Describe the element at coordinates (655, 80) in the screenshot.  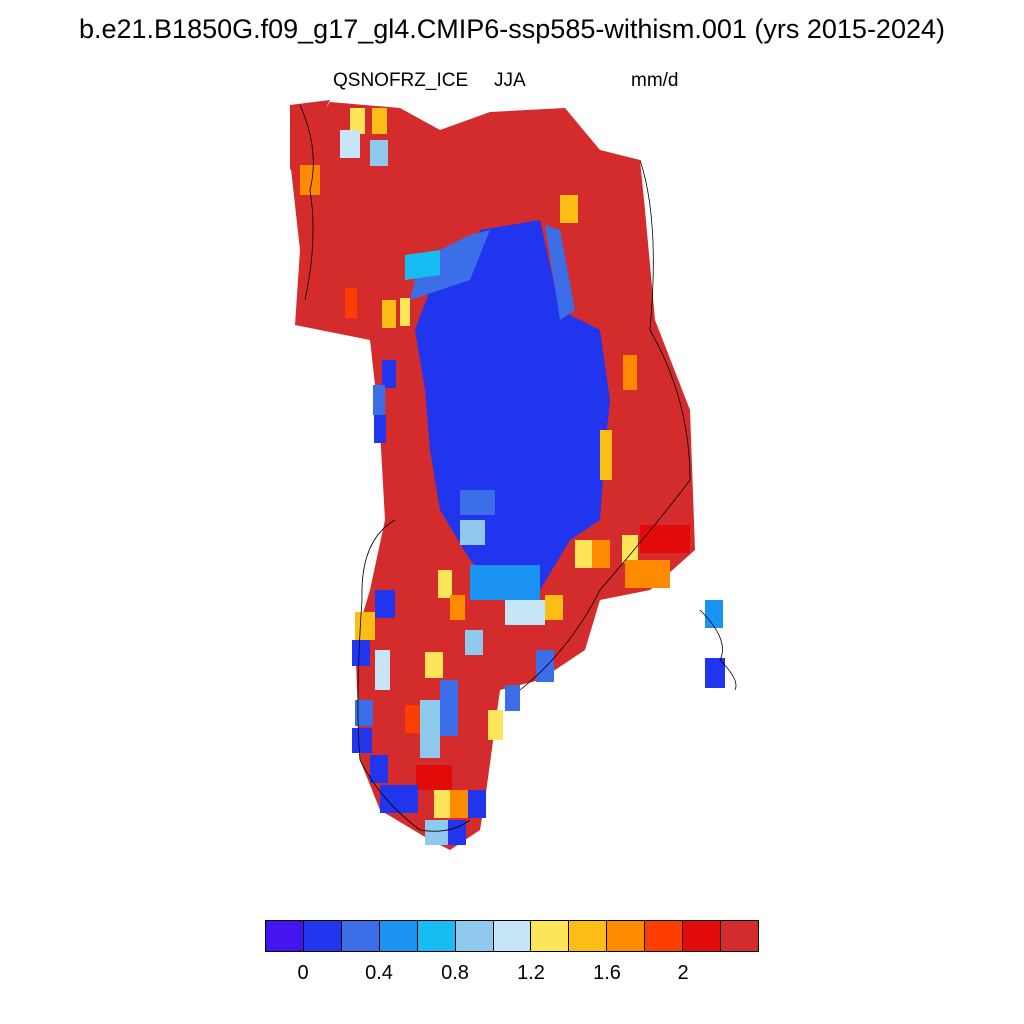
I see `units-label: mm/d` at that location.